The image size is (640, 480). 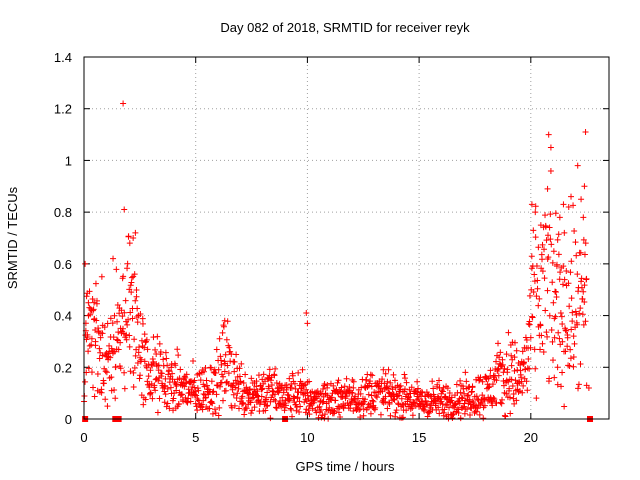 What do you see at coordinates (12, 237) in the screenshot?
I see `y-axis-label: SRMTID / TECUs` at bounding box center [12, 237].